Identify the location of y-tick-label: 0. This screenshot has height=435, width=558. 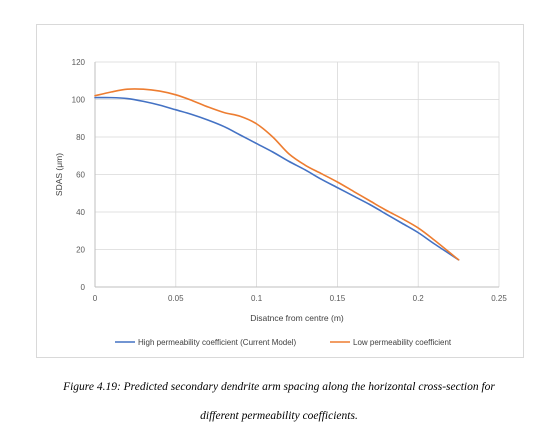
(83, 287).